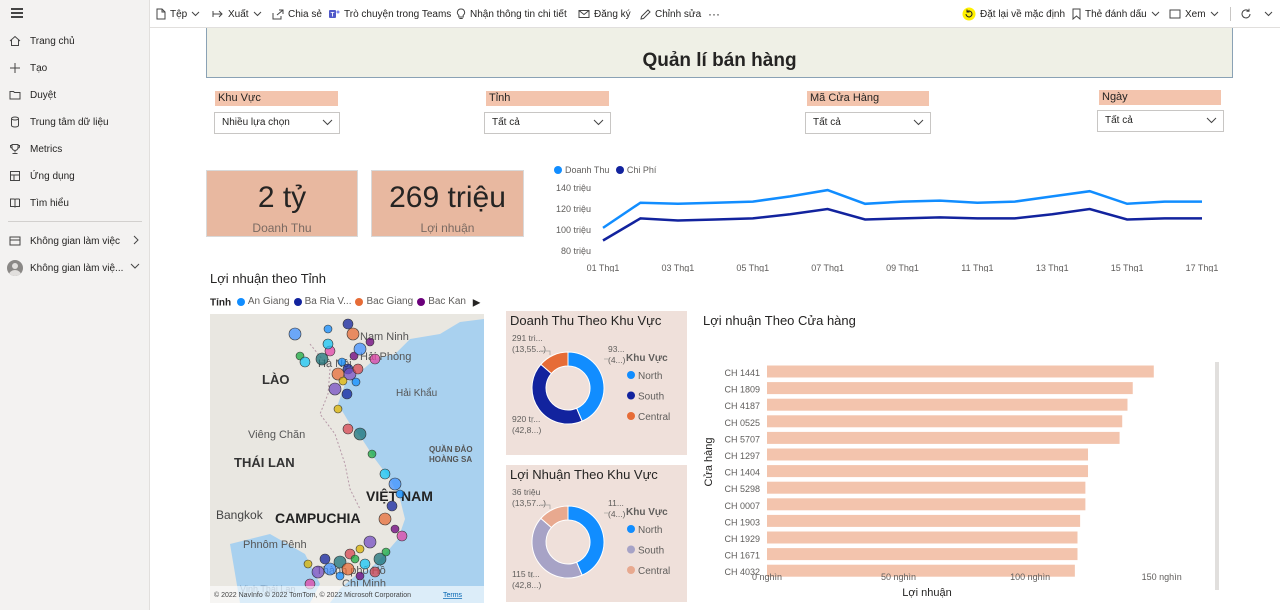 This screenshot has width=1280, height=610. Describe the element at coordinates (75, 149) in the screenshot. I see `nav-item-metrics: Metrics` at that location.